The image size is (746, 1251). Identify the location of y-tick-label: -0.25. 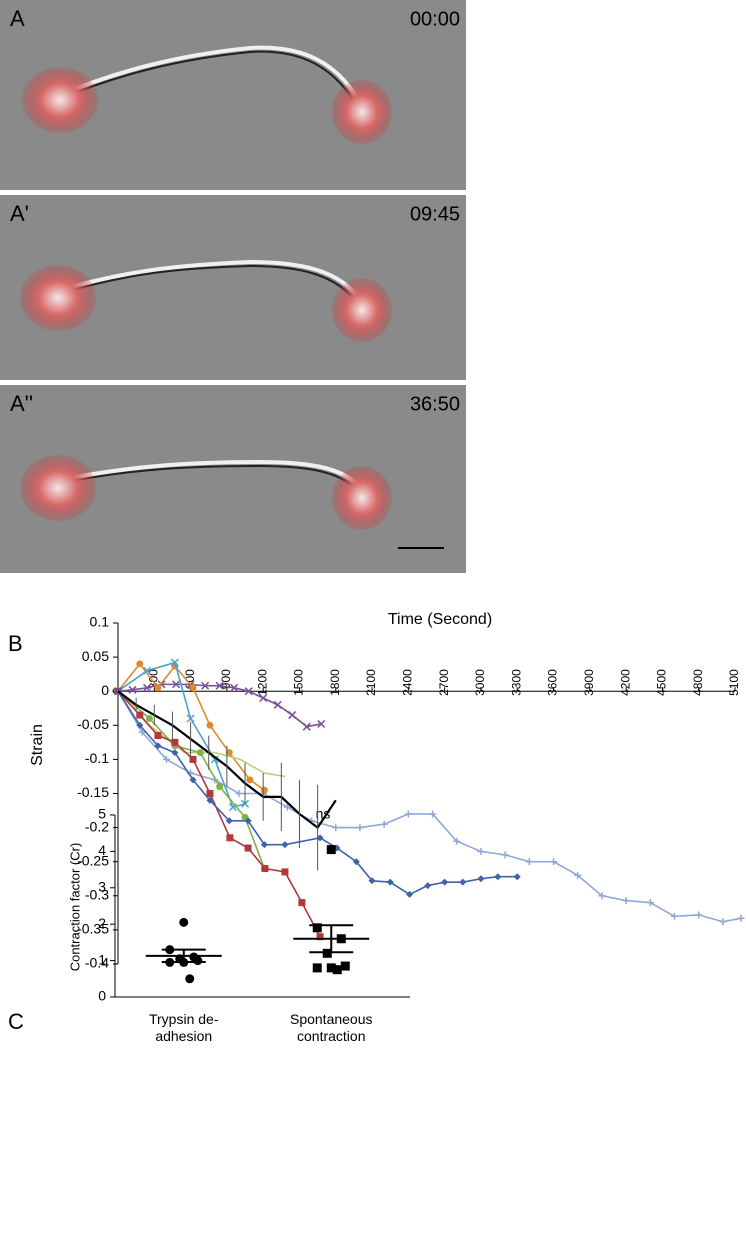
(93, 860).